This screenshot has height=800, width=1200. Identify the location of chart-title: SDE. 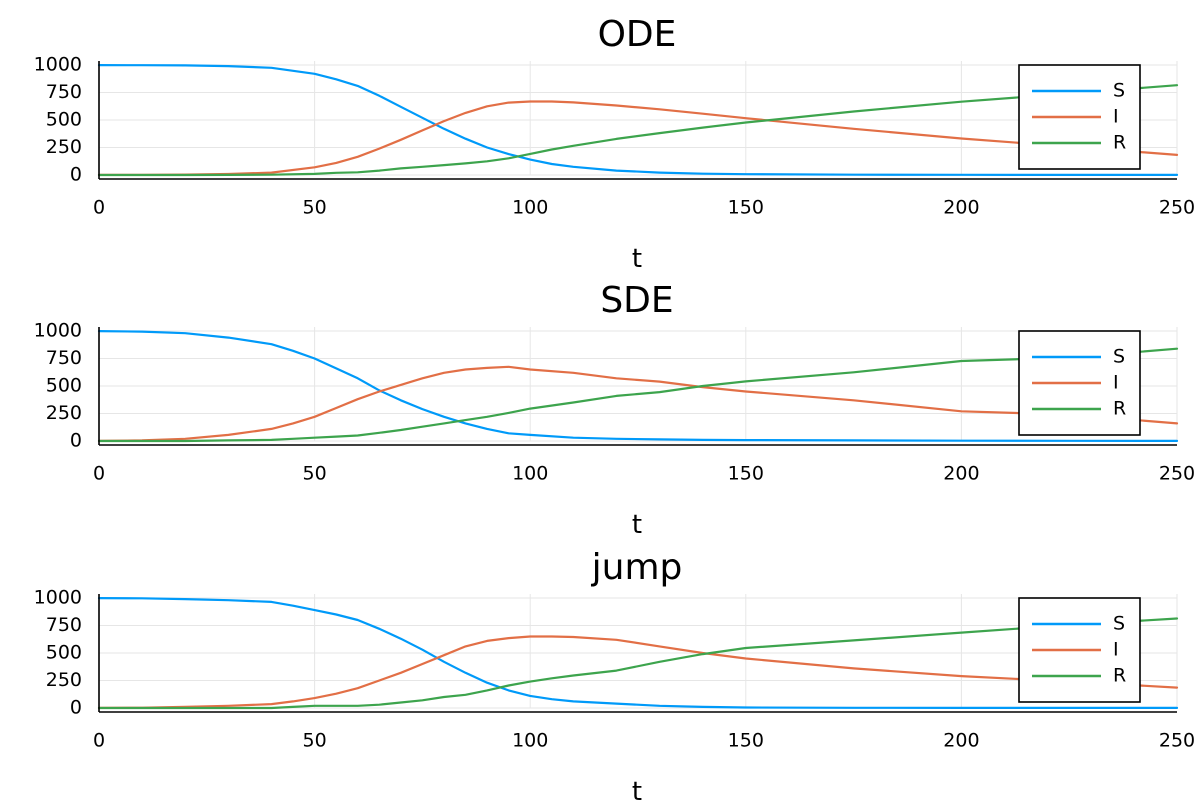
(636, 300).